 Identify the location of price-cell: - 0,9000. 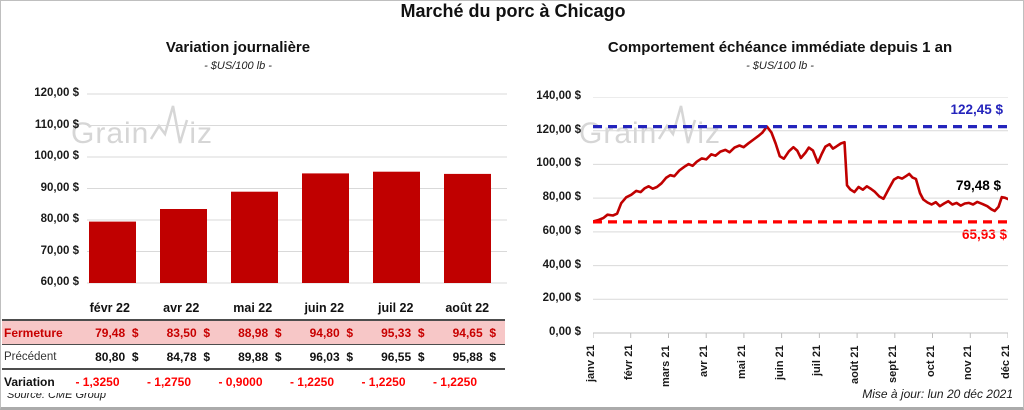
(240, 381).